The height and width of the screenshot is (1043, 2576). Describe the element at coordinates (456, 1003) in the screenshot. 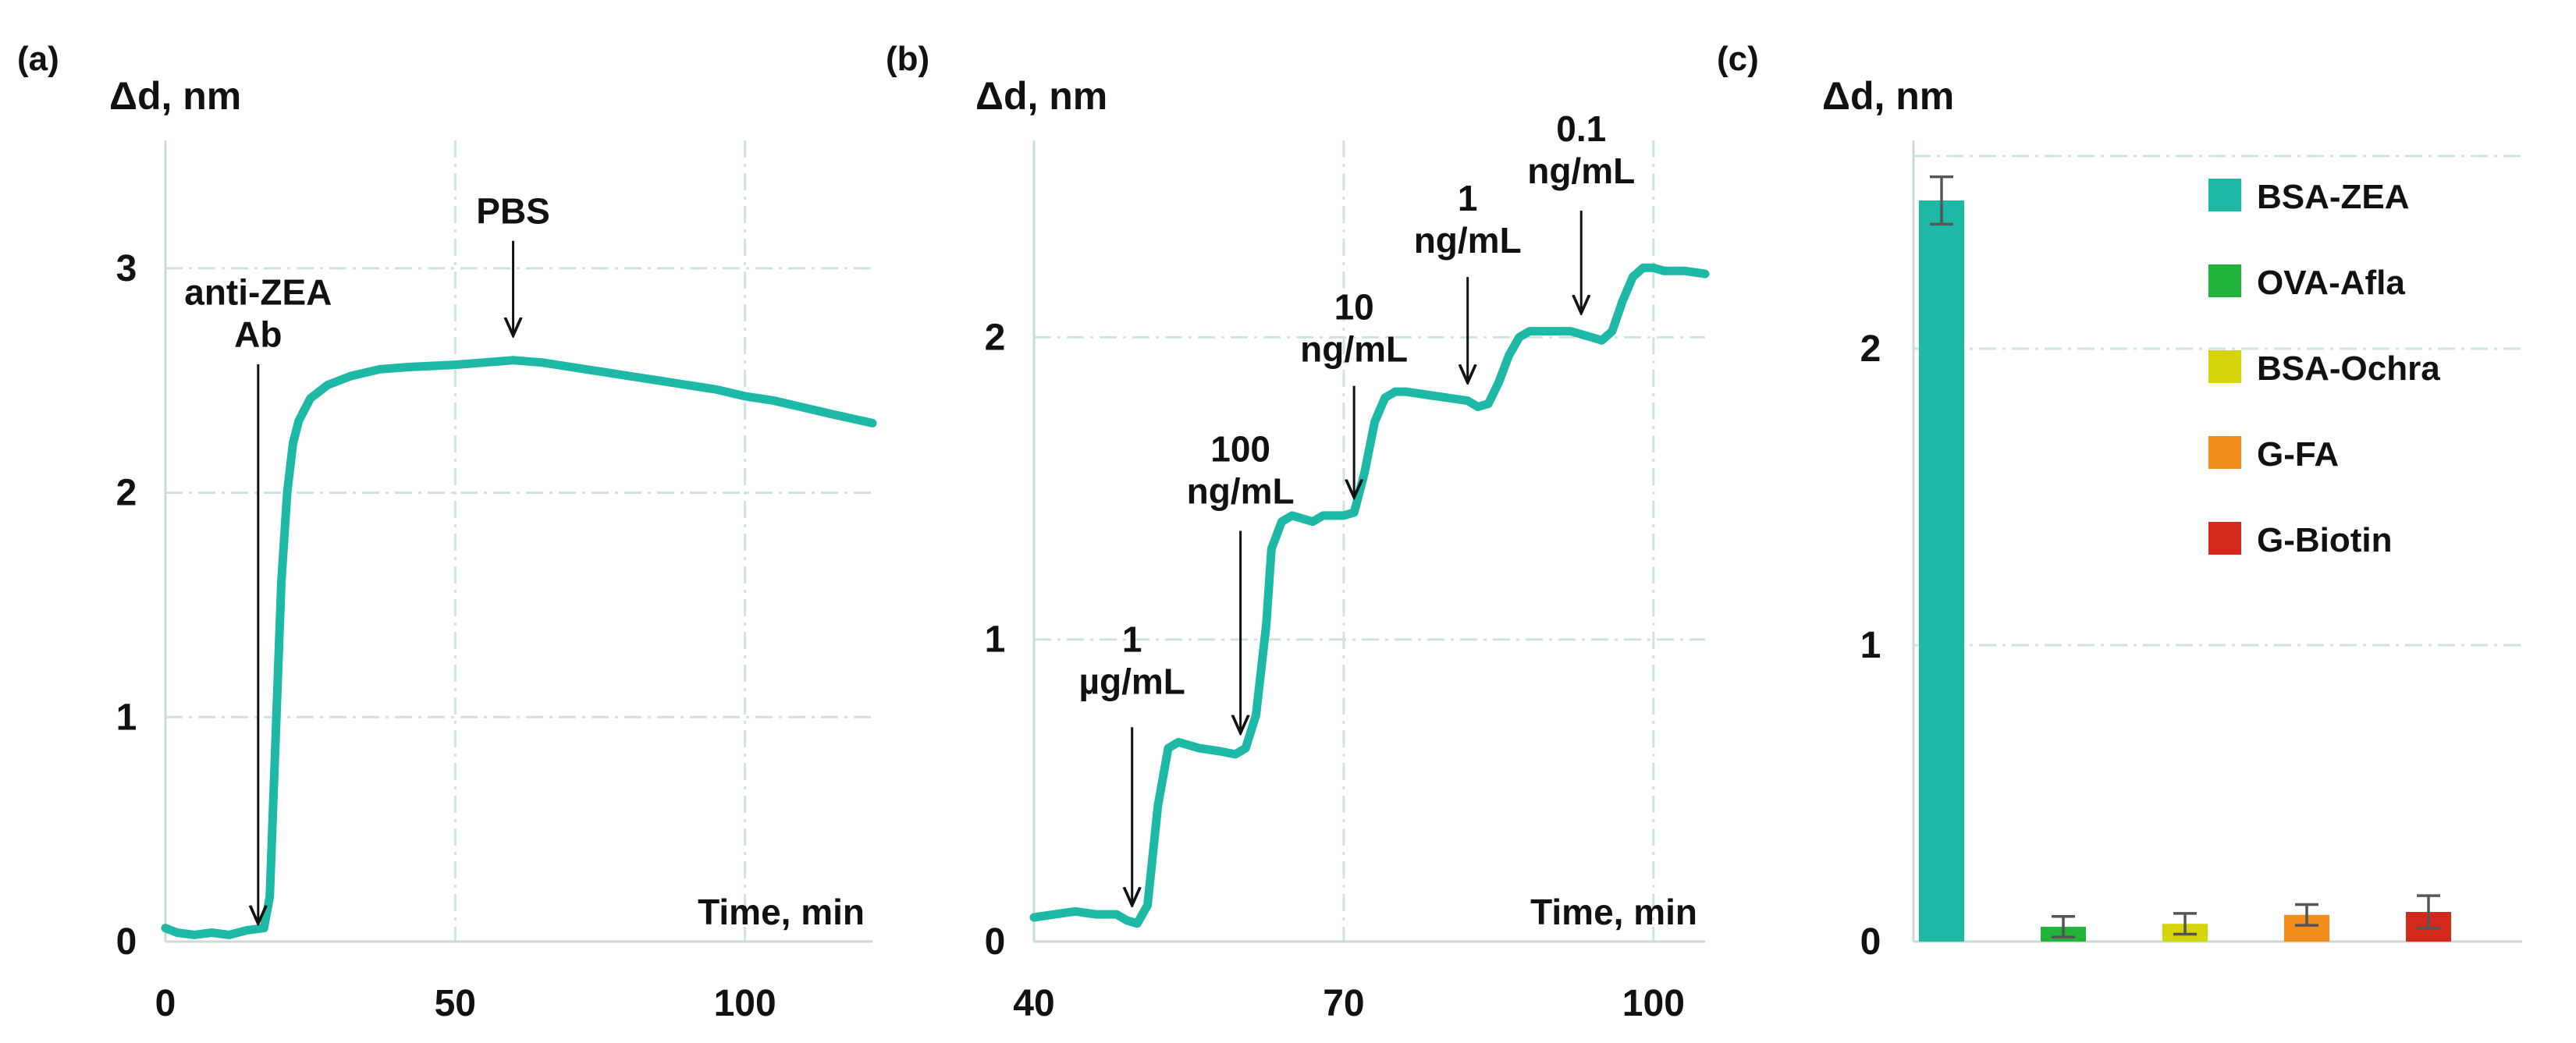

I see `x-tick-label: 50` at that location.